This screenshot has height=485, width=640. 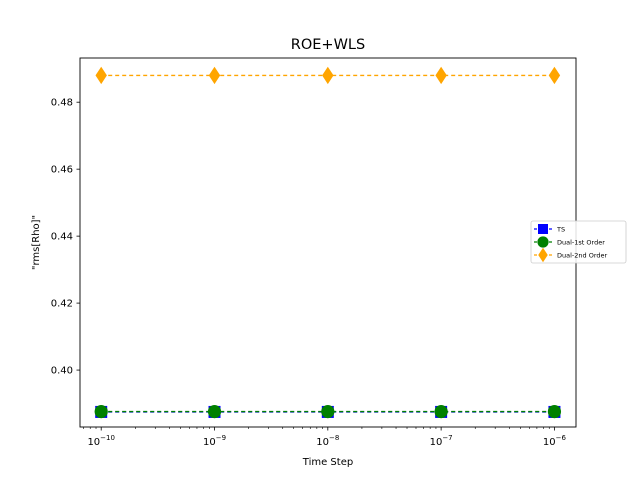 I want to click on y-tick-label: 0.44, so click(x=62, y=237).